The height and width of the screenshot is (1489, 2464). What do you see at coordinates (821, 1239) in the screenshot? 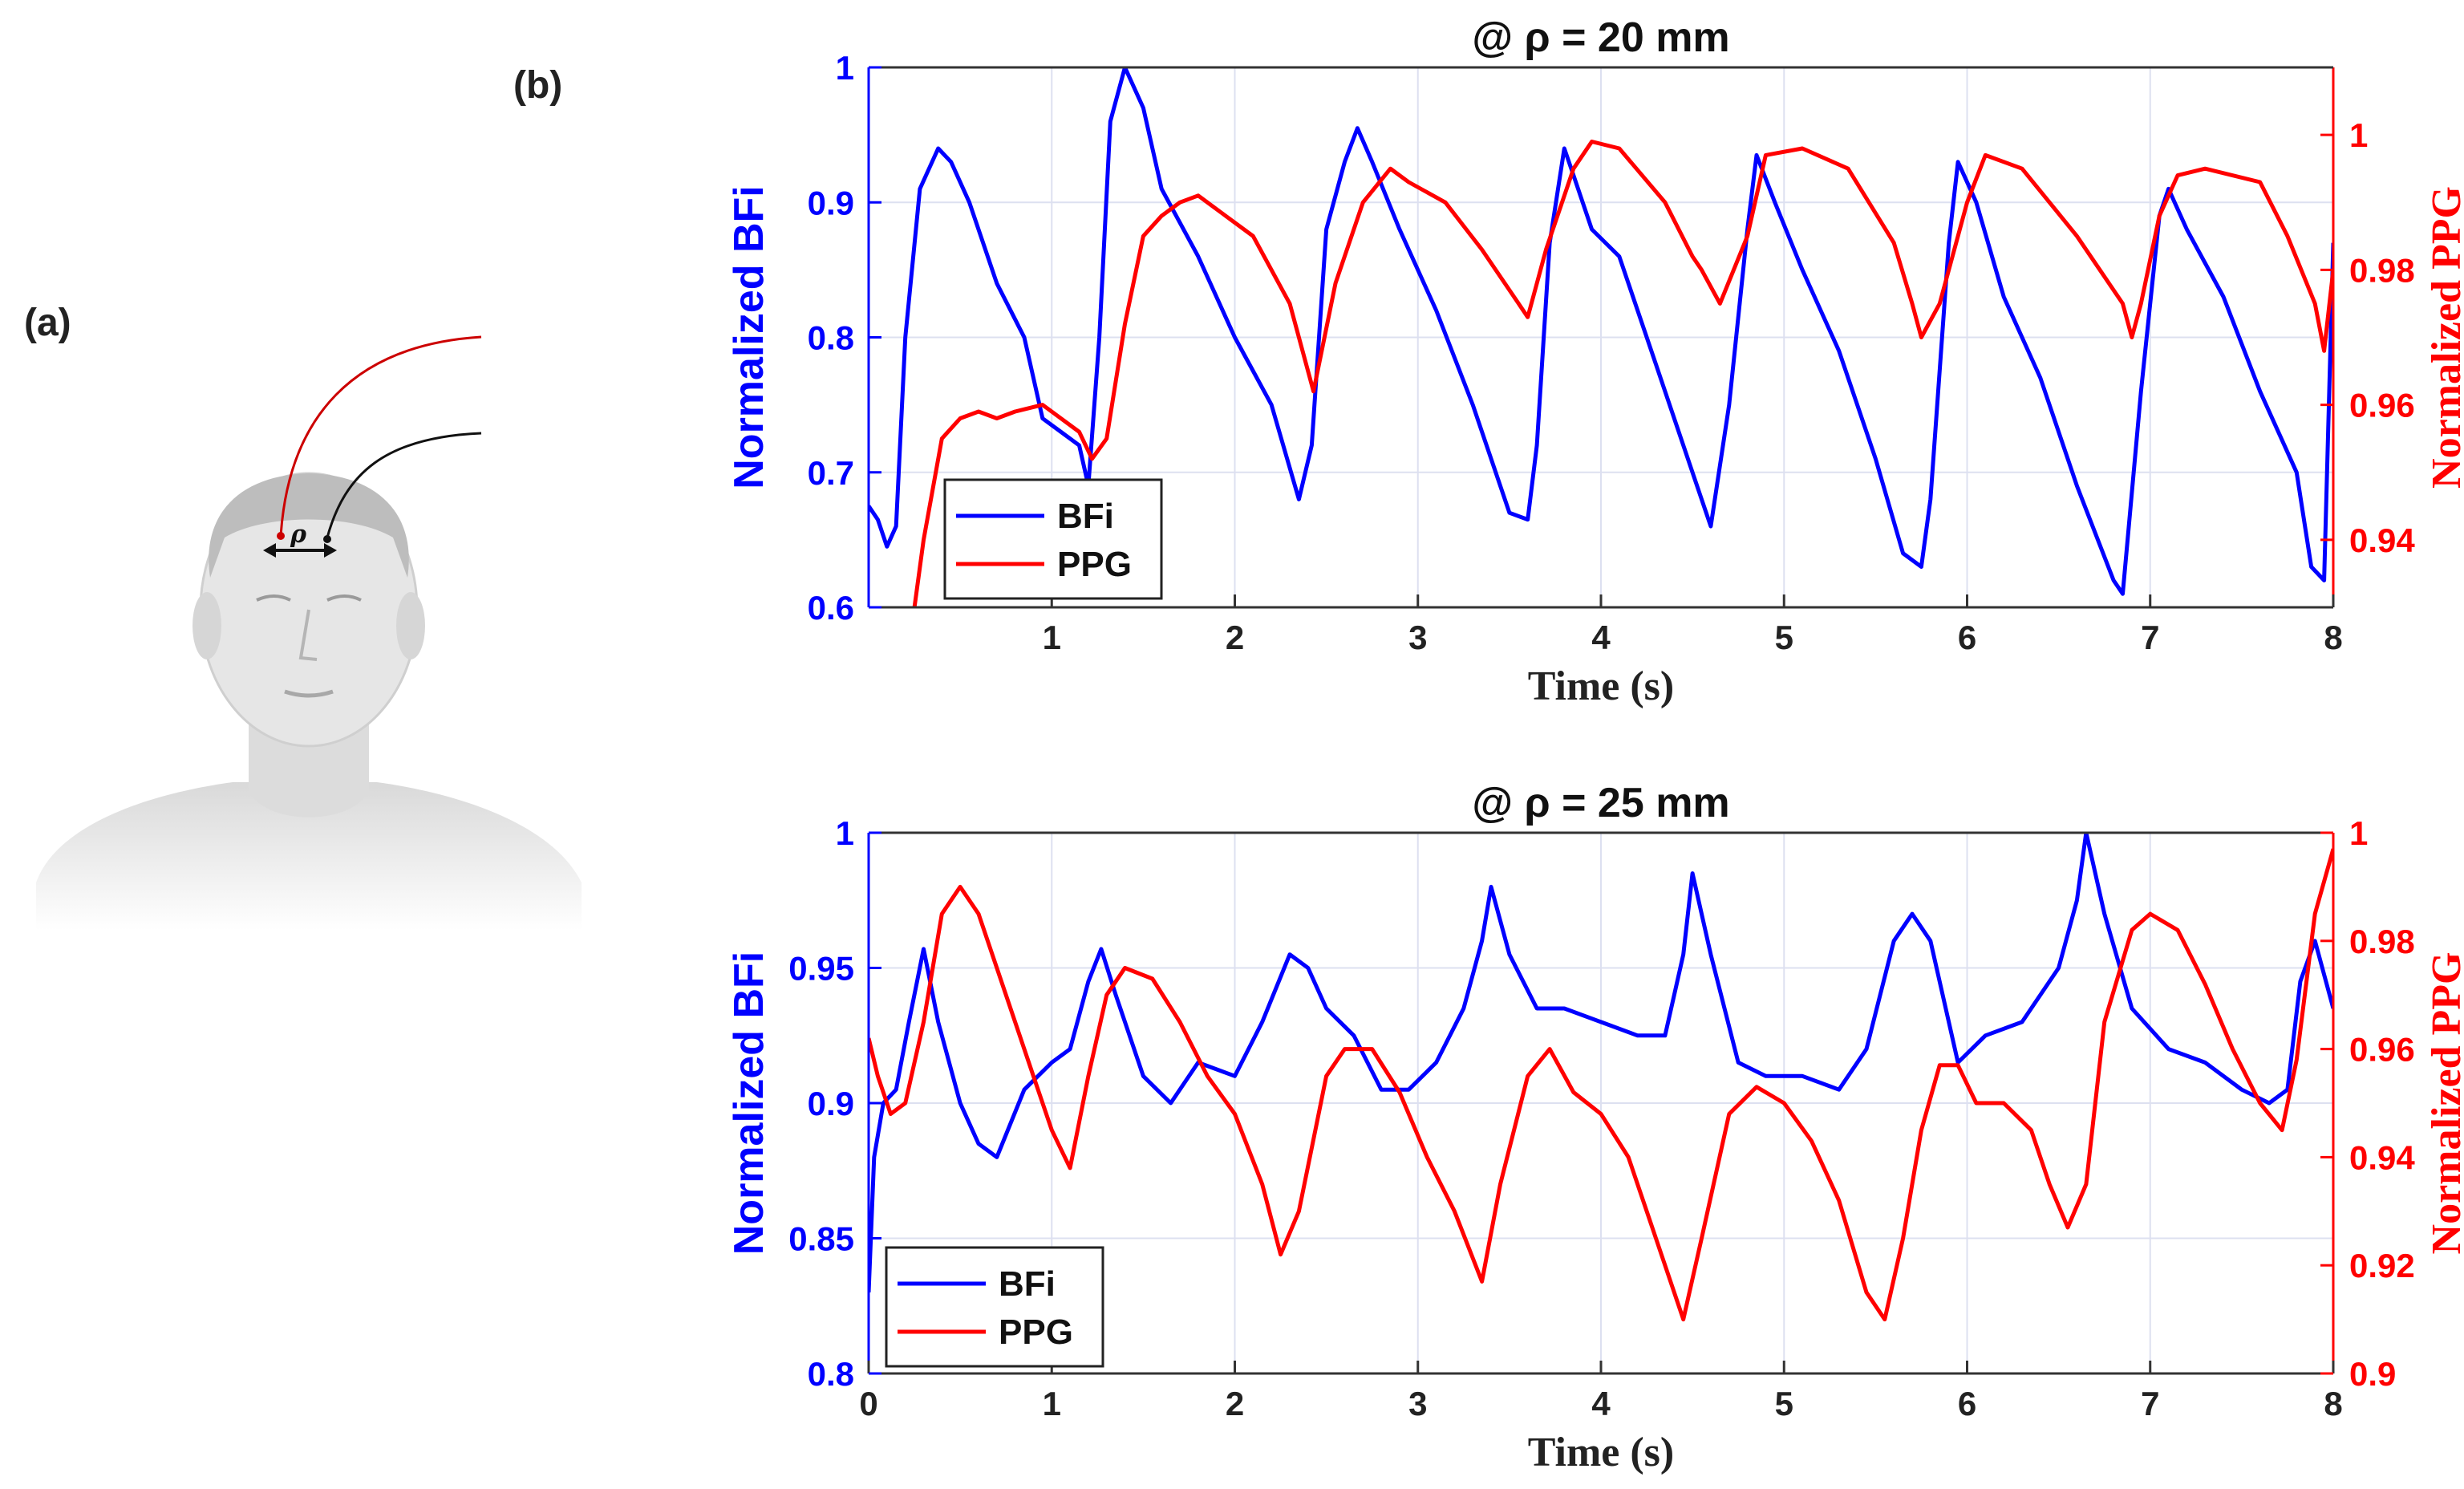
I see `y-left-tick-label: 0.85` at bounding box center [821, 1239].